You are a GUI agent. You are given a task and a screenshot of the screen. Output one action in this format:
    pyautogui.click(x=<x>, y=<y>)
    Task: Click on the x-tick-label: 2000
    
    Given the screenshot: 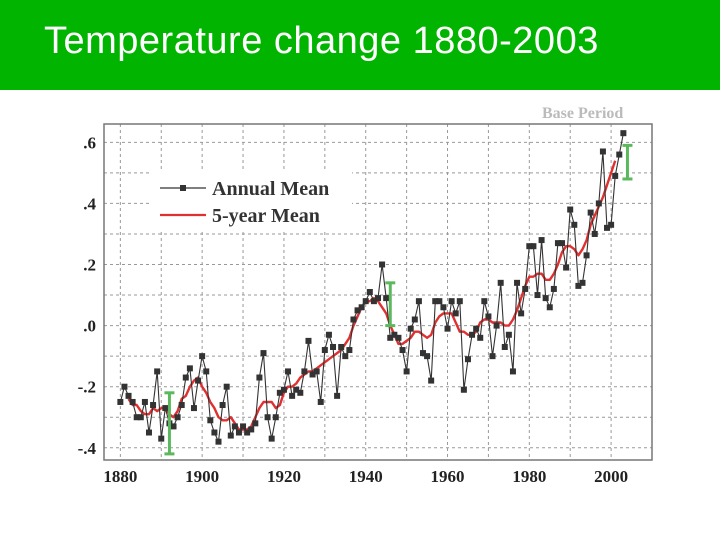 What is the action you would take?
    pyautogui.click(x=611, y=476)
    